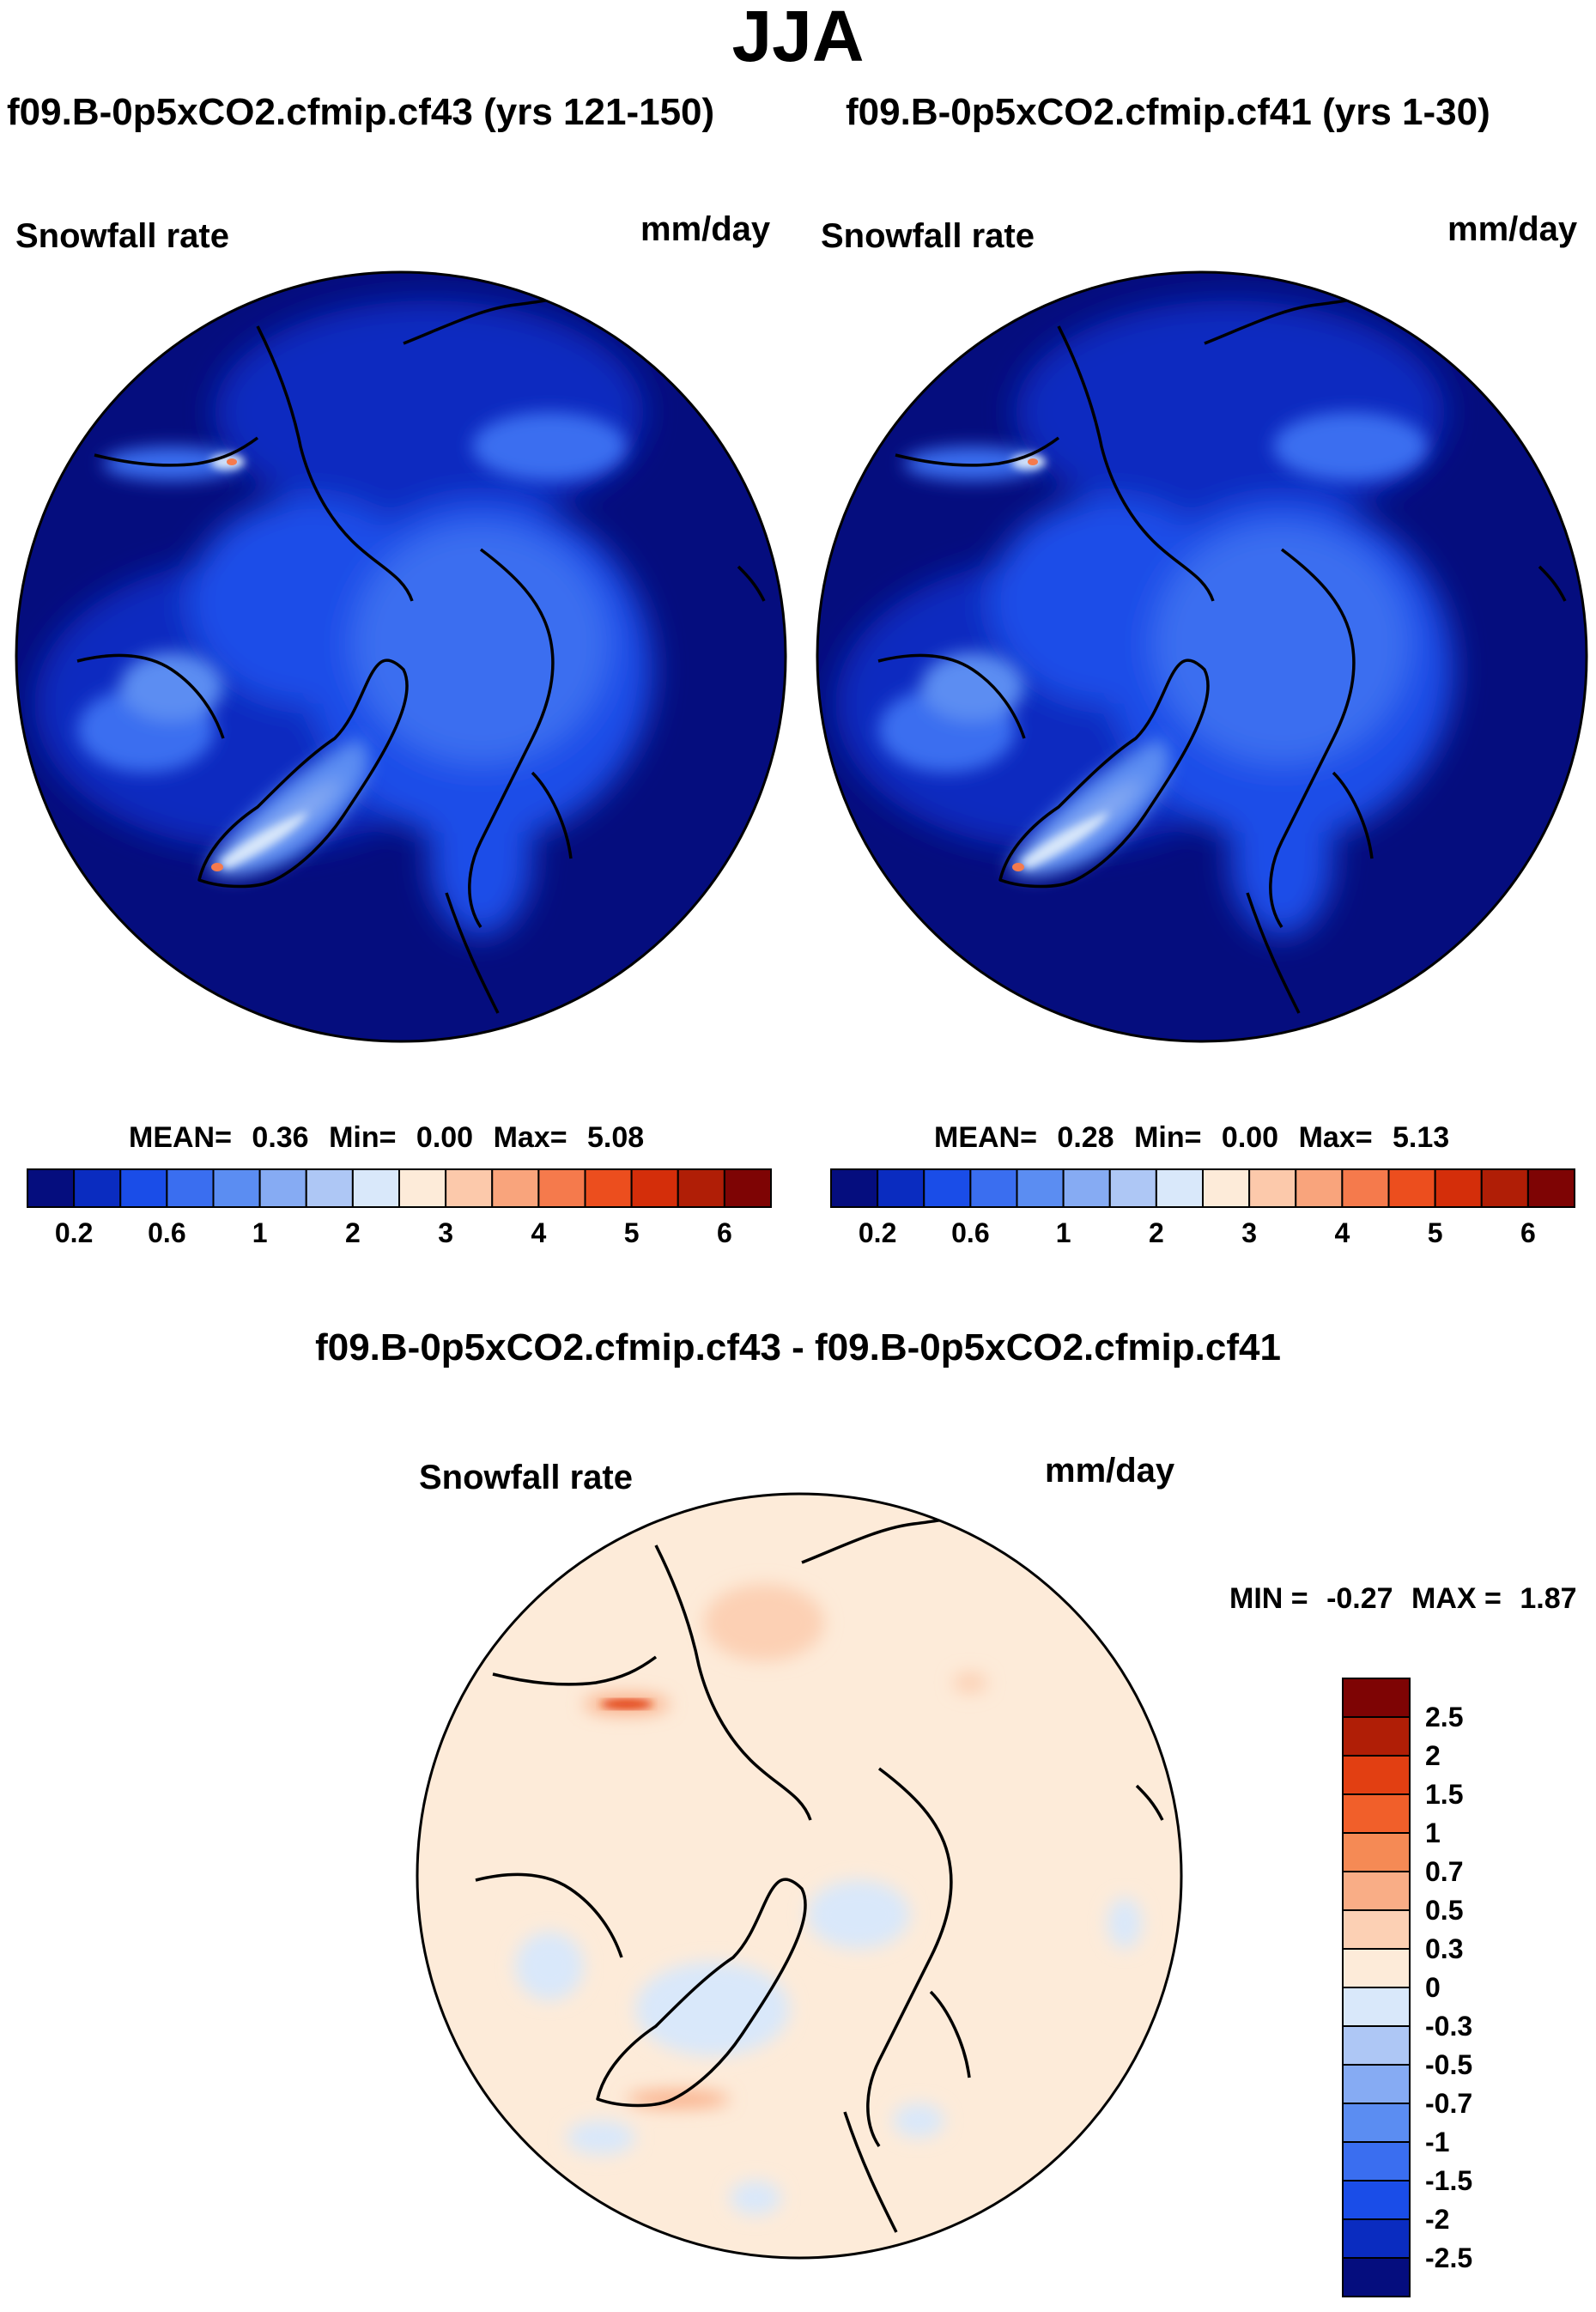 This screenshot has width=1596, height=2312. What do you see at coordinates (985, 1138) in the screenshot?
I see `right-mean-label: MEAN=` at bounding box center [985, 1138].